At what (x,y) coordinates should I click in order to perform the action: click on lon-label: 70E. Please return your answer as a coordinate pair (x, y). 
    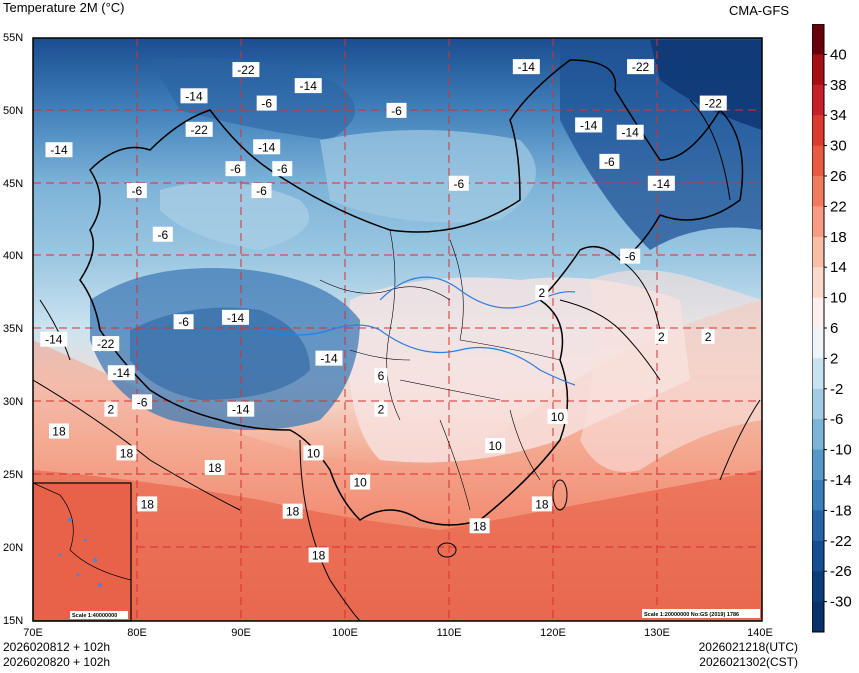
    Looking at the image, I should click on (33, 633).